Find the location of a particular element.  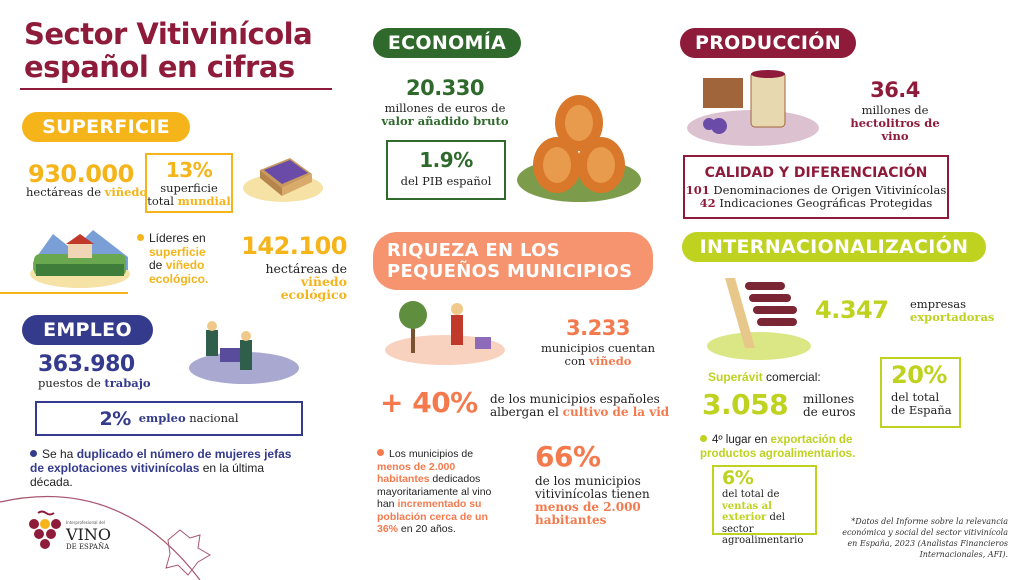

superficie-pill: SUPERFICIE is located at coordinates (106, 127).